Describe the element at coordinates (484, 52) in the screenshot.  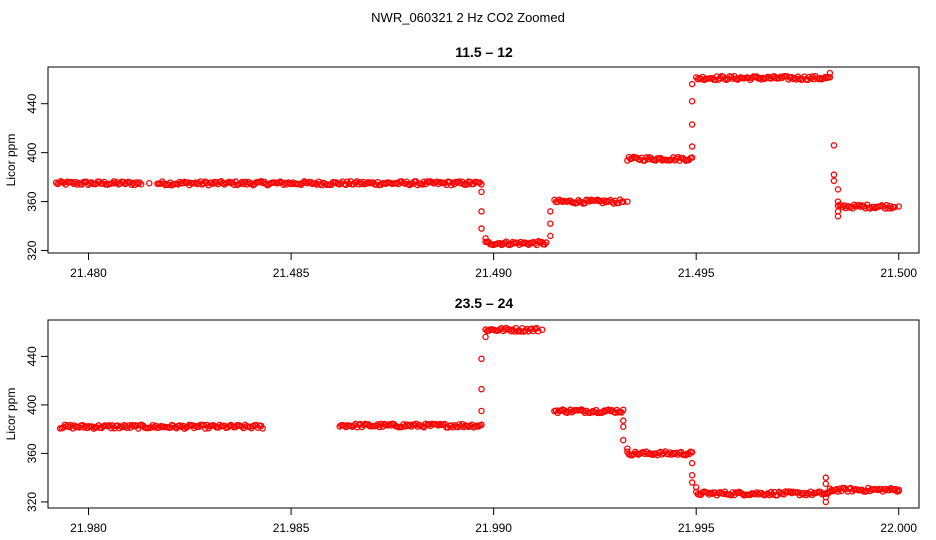
I see `panel-top-title: 11.5 – 12` at that location.